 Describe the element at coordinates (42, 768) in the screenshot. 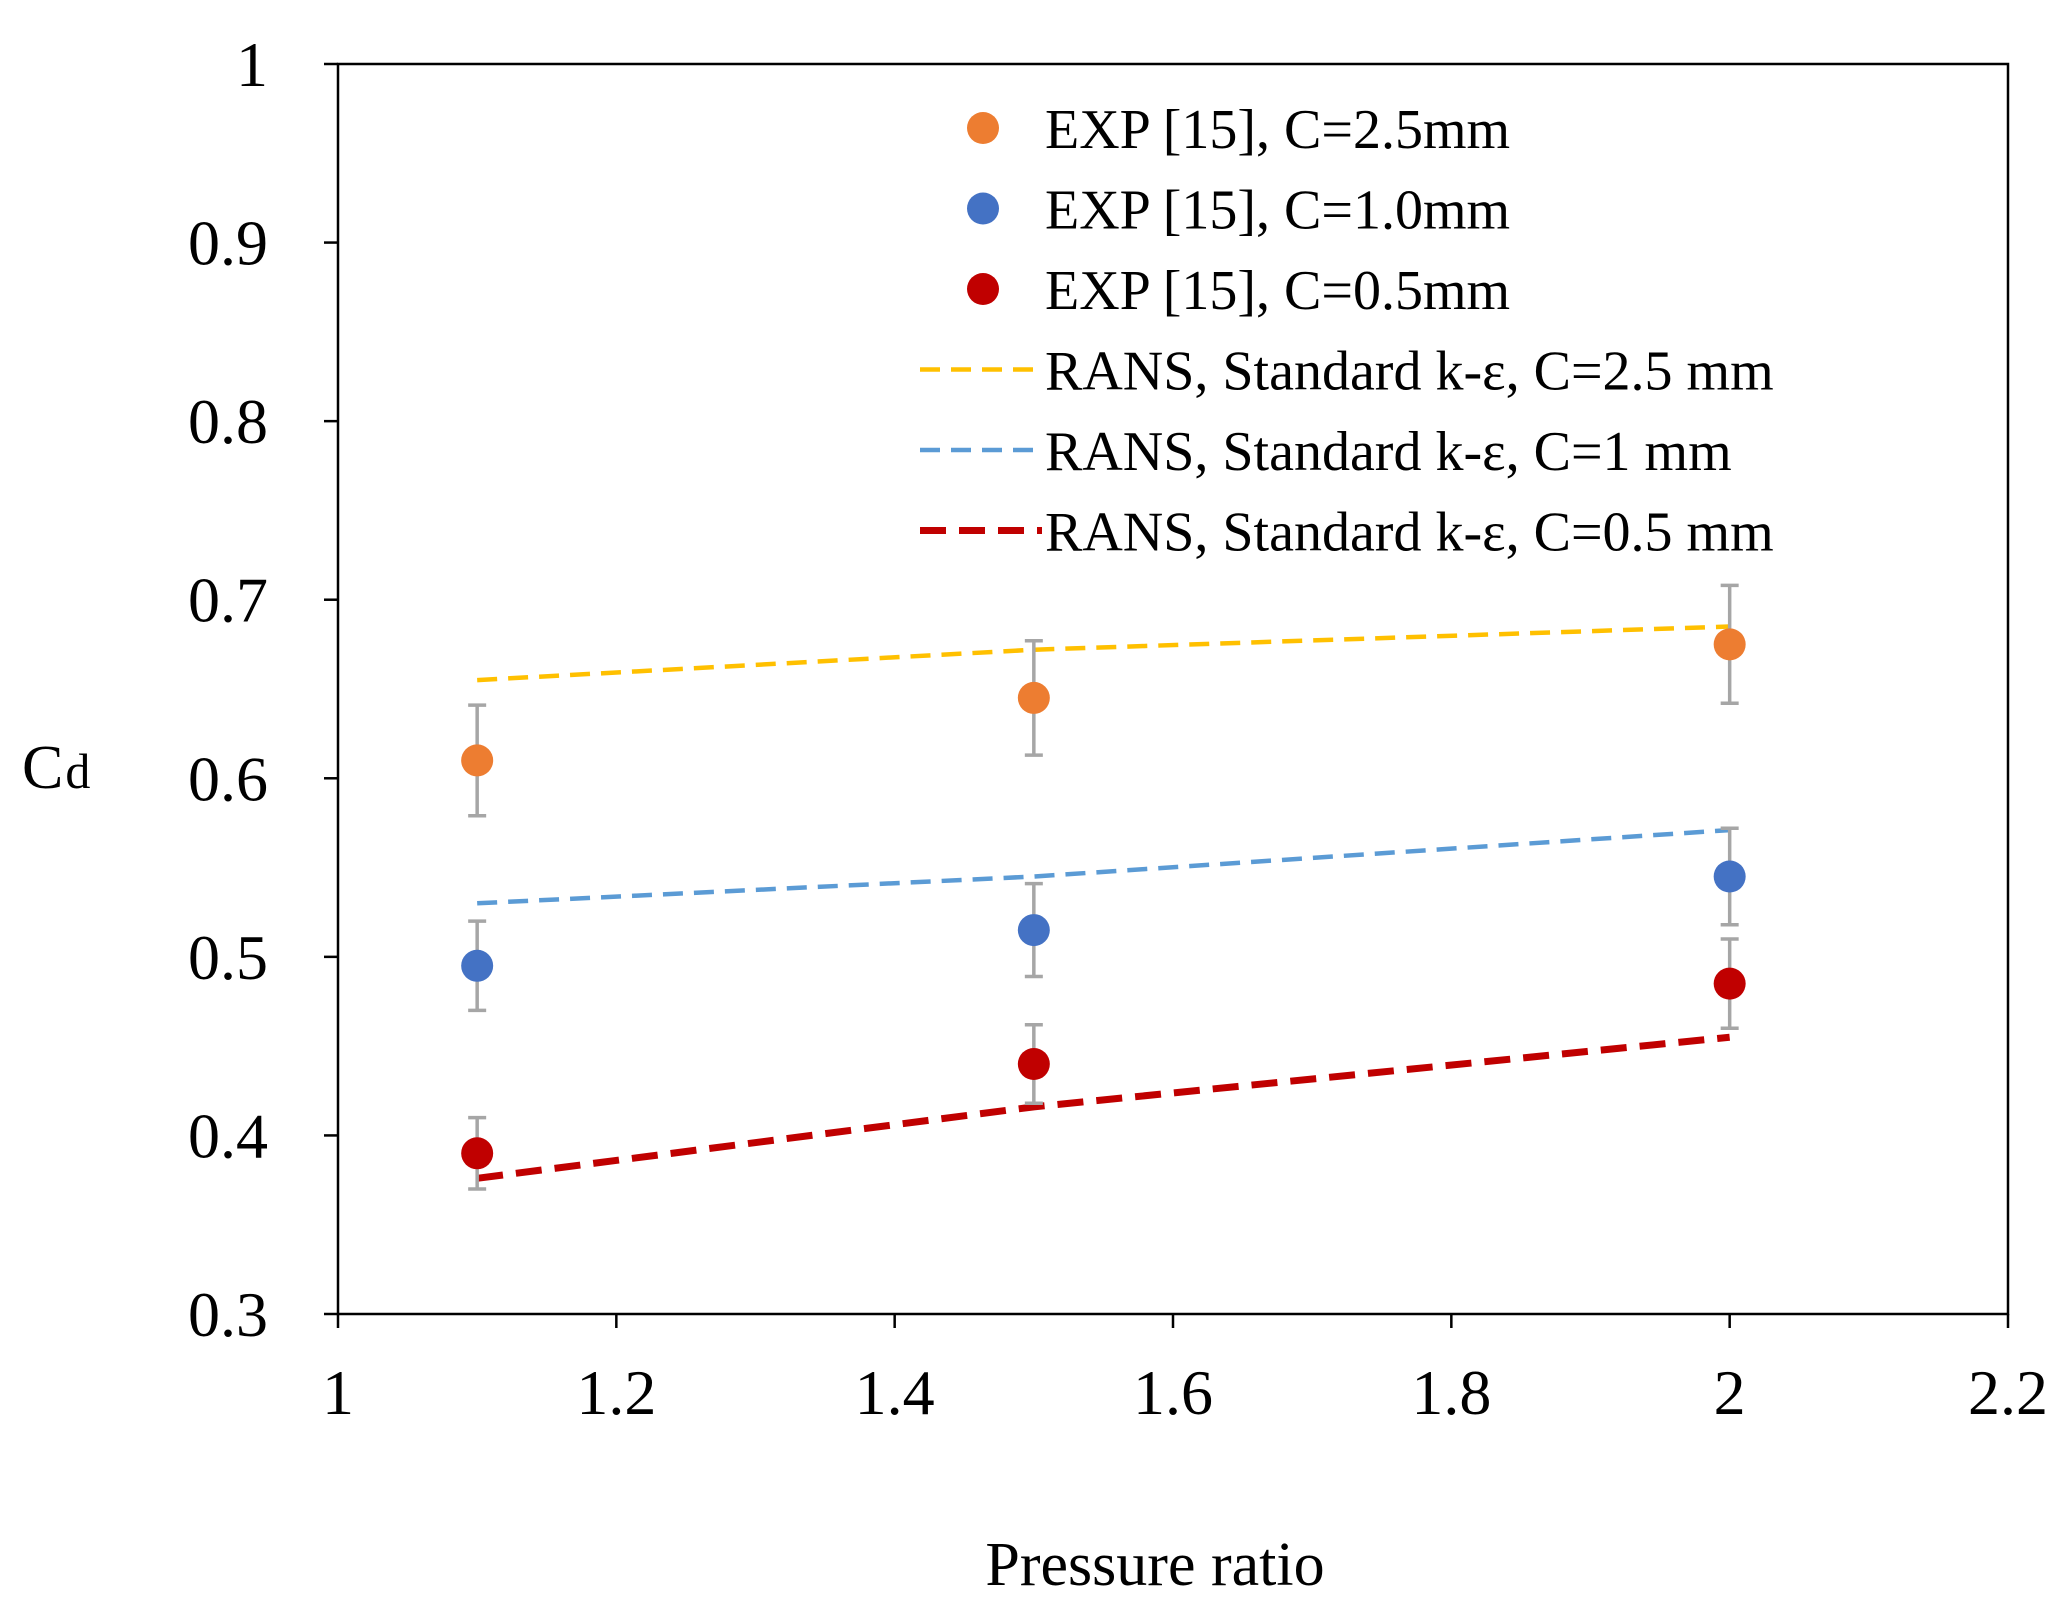

I see `y-axis-title-main: C` at that location.